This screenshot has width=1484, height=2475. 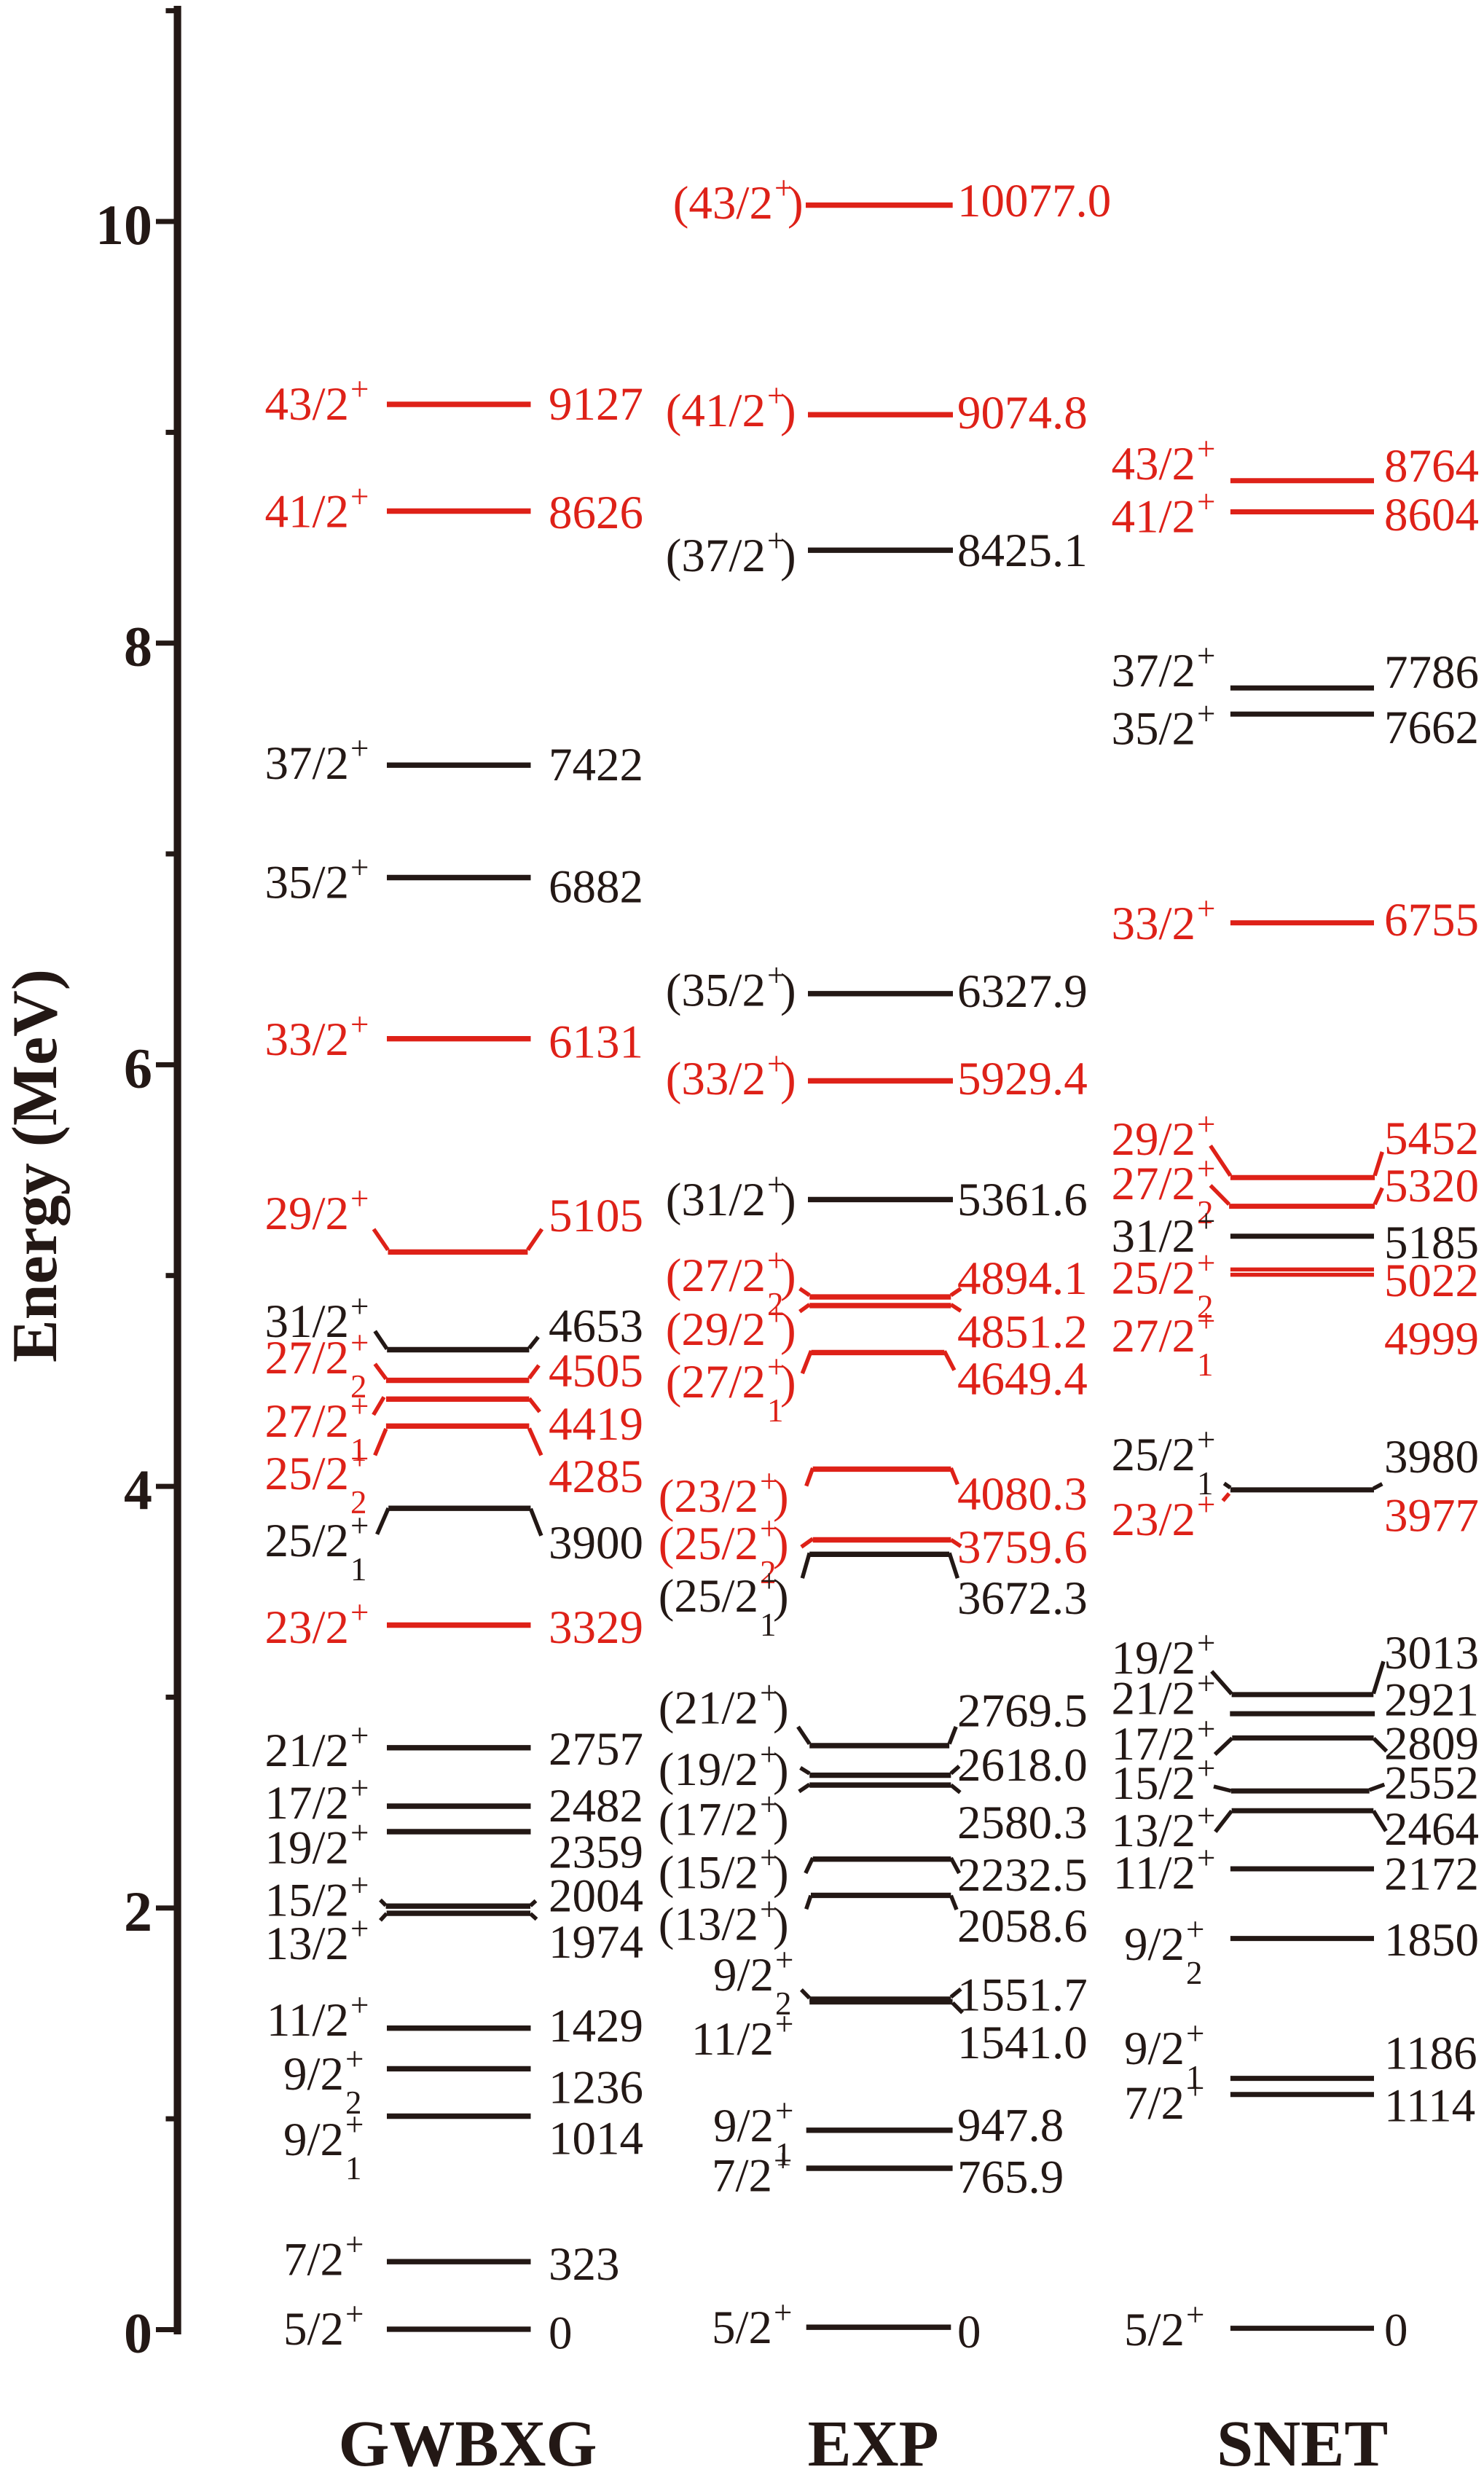 What do you see at coordinates (138, 1489) in the screenshot?
I see `svg-text: 4` at bounding box center [138, 1489].